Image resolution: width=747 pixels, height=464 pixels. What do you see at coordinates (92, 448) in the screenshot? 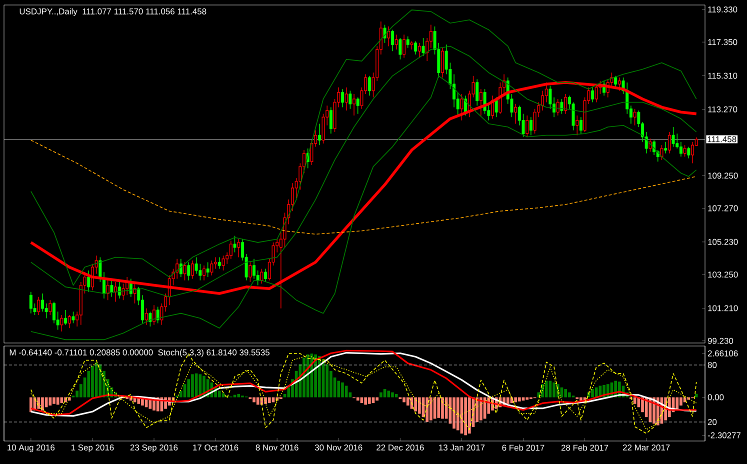
I see `x-tick-label: 1 Sep 2016` at bounding box center [92, 448].